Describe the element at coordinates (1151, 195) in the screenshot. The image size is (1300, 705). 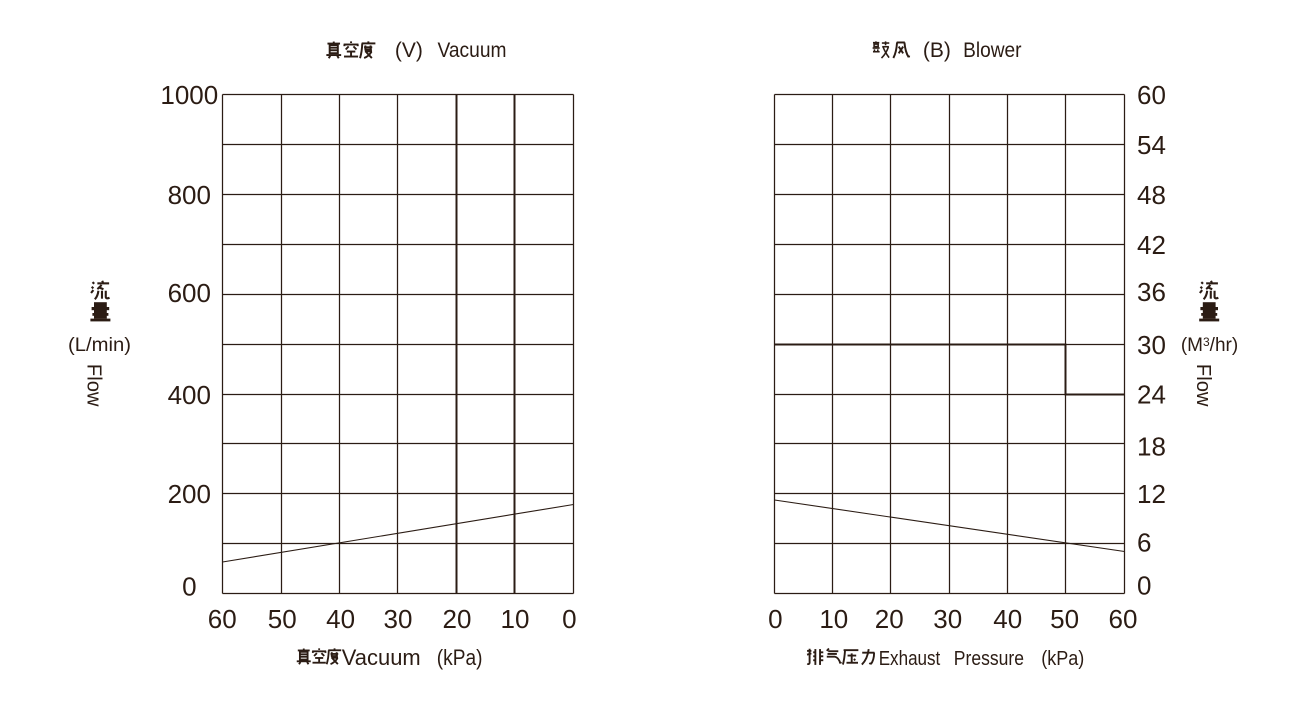
I see `svg-text: 48` at that location.